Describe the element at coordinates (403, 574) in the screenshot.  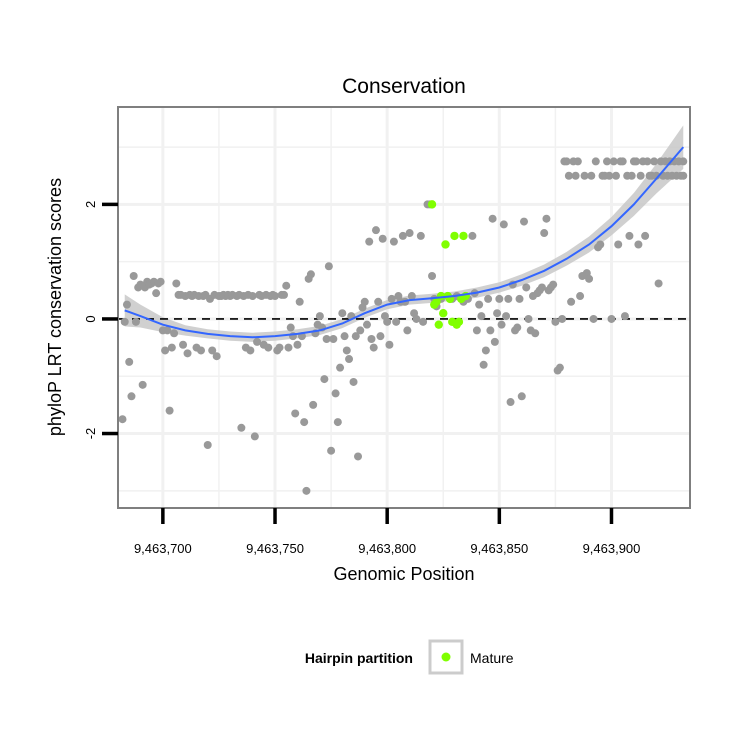
I see `x-axis-label: Genomic Position` at that location.